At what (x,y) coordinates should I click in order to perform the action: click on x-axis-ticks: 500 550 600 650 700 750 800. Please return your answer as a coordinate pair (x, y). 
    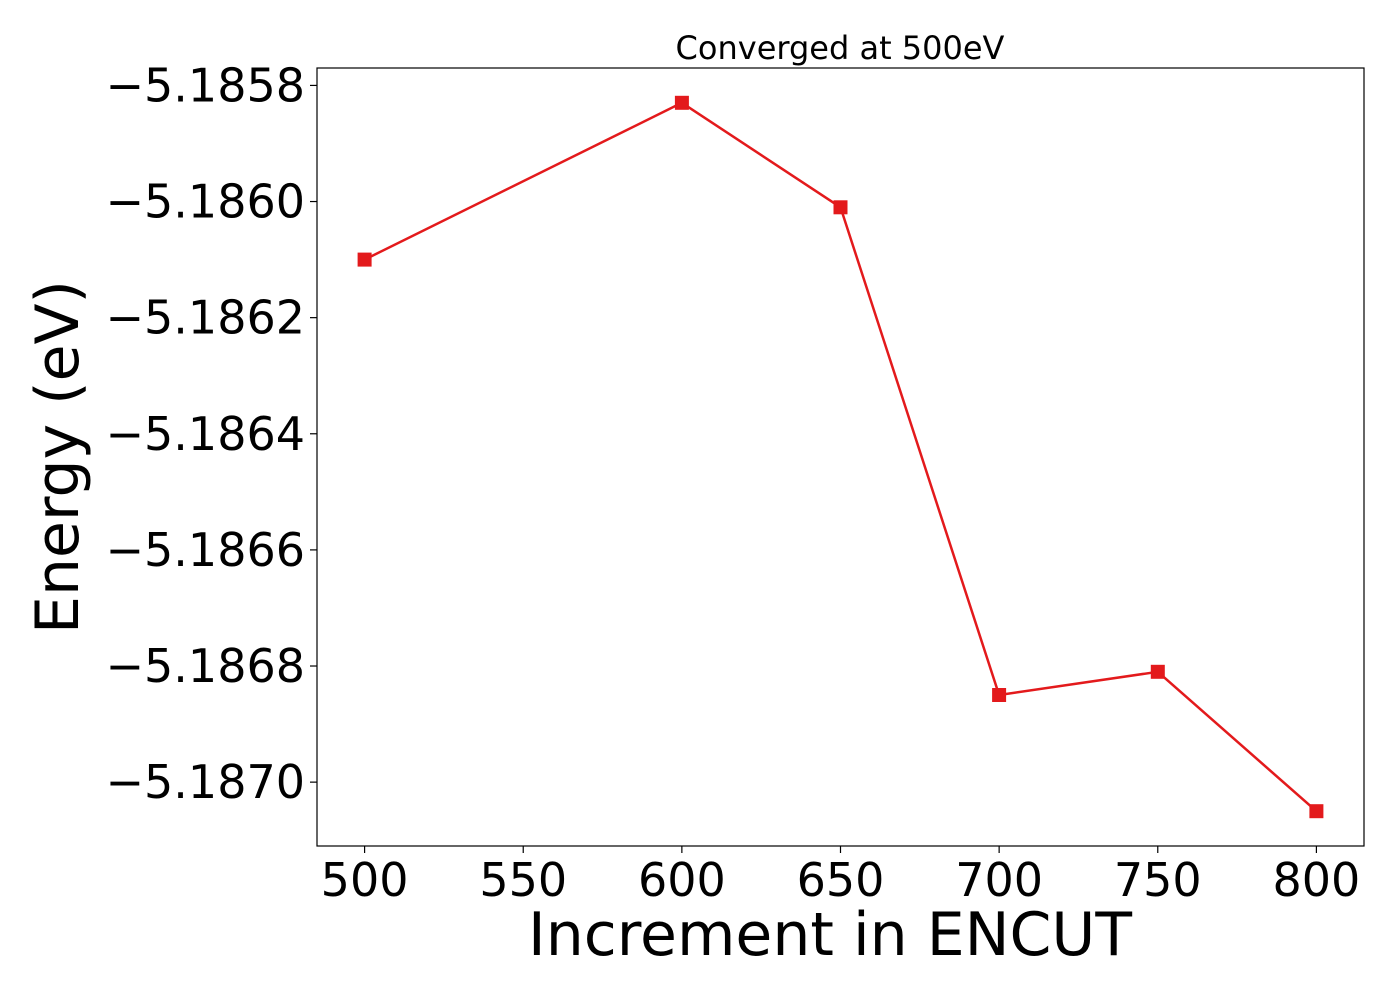
    Looking at the image, I should click on (841, 876).